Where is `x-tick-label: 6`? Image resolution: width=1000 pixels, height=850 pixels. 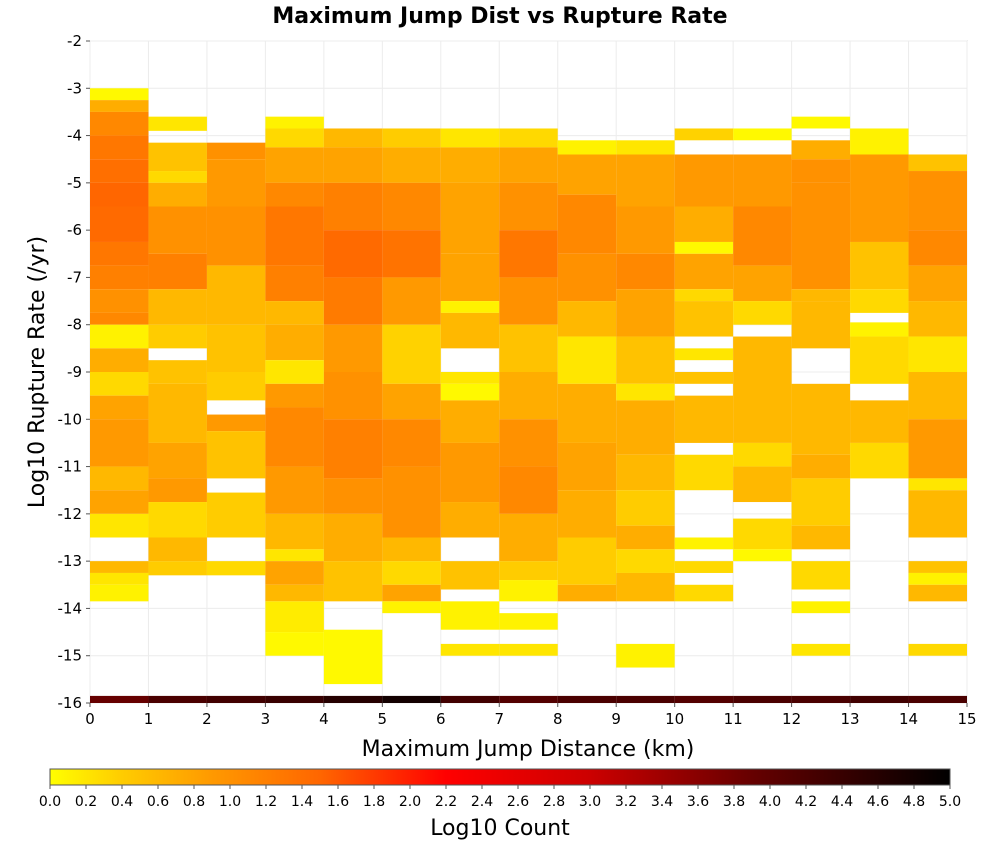 x-tick-label: 6 is located at coordinates (441, 719).